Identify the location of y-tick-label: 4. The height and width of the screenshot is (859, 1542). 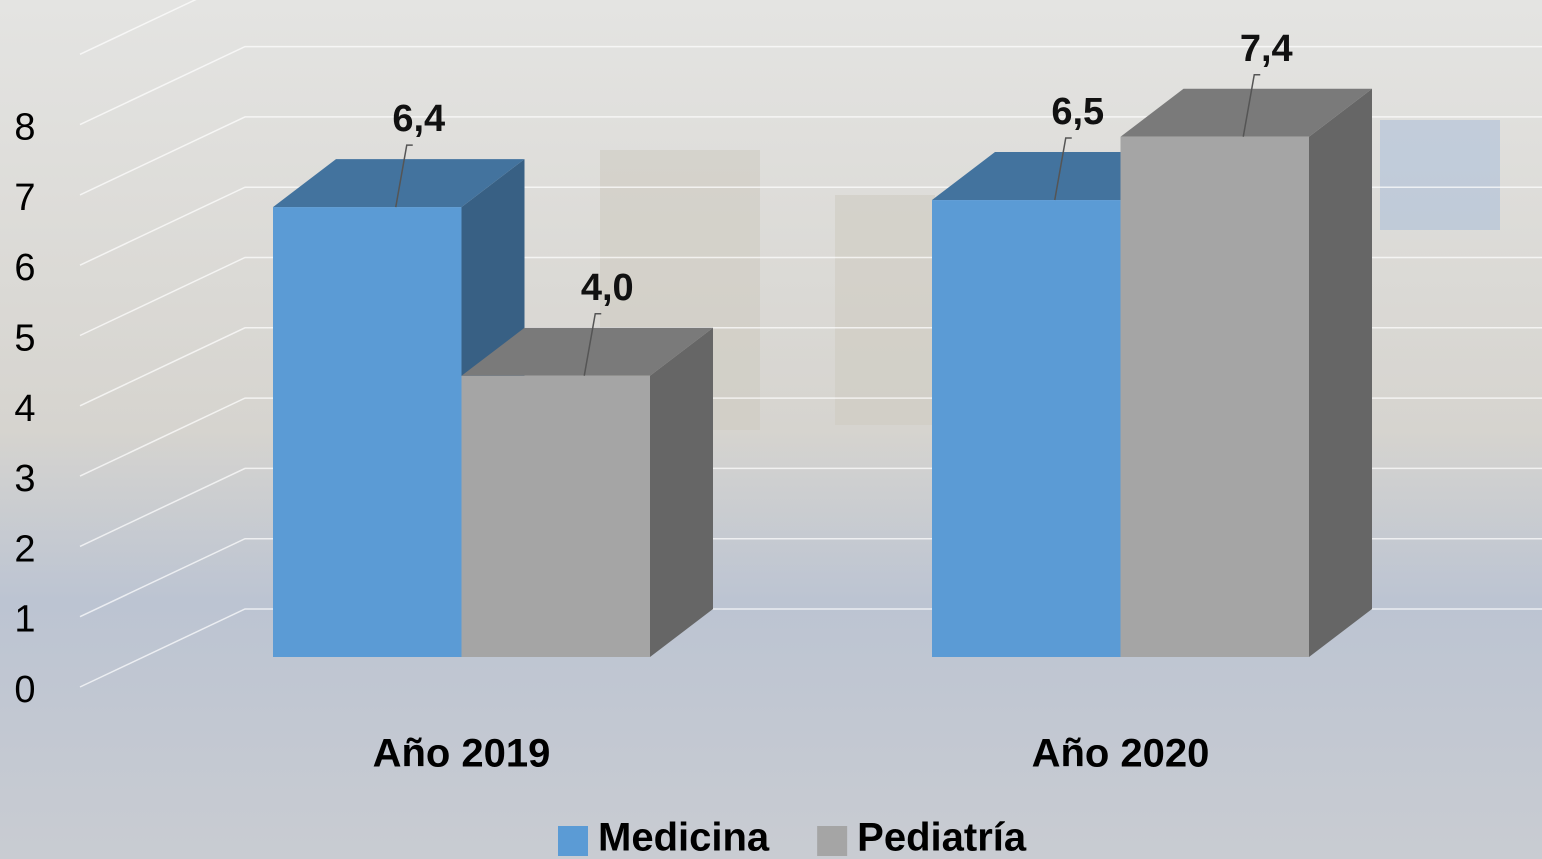
(24, 409).